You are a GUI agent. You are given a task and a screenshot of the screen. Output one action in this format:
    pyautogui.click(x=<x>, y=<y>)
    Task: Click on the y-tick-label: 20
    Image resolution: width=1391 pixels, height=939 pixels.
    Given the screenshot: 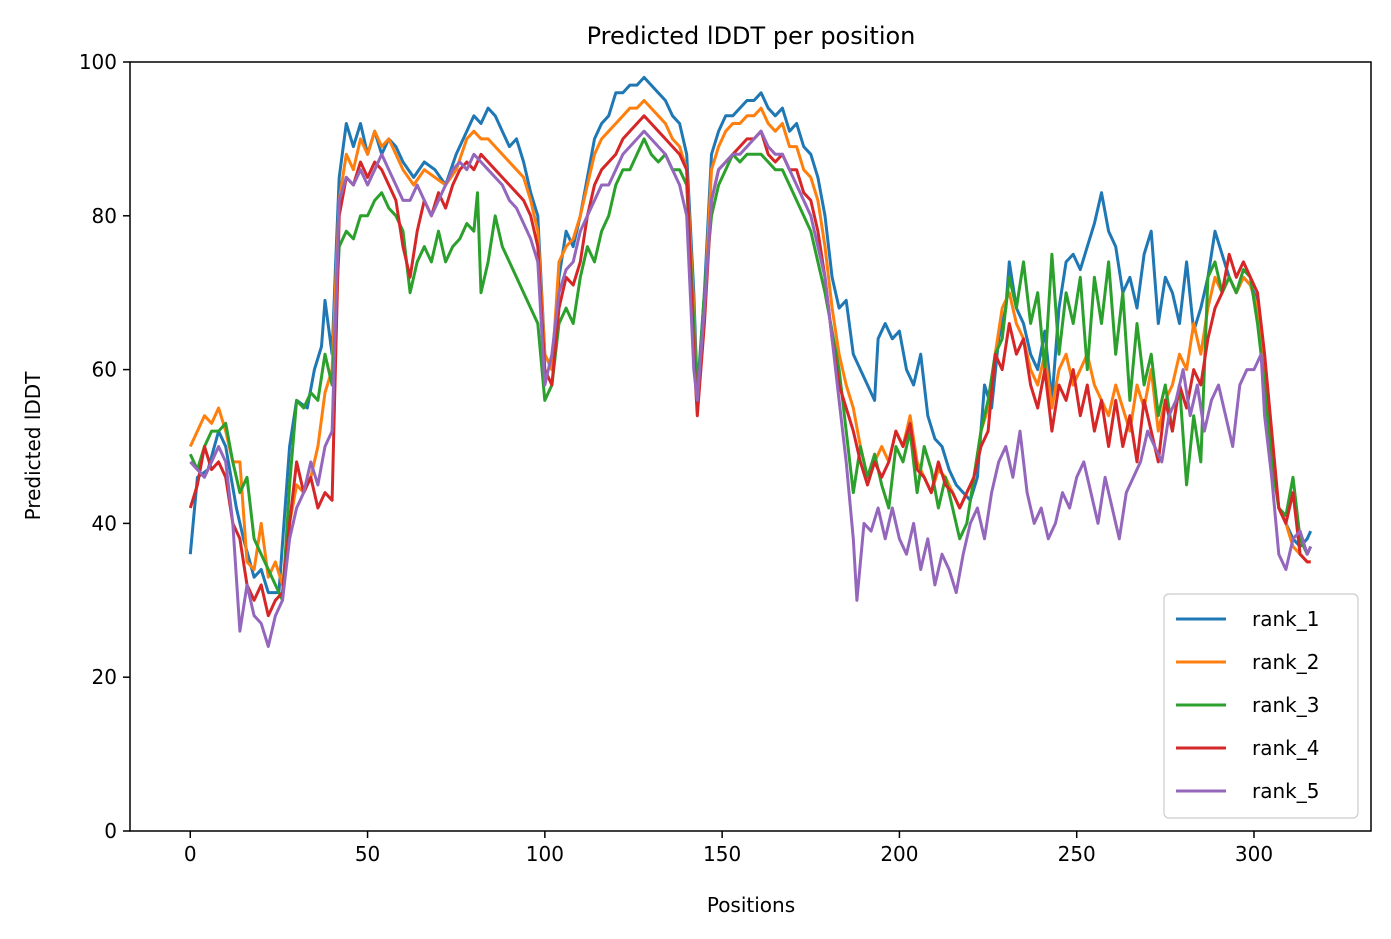 What is the action you would take?
    pyautogui.click(x=104, y=677)
    